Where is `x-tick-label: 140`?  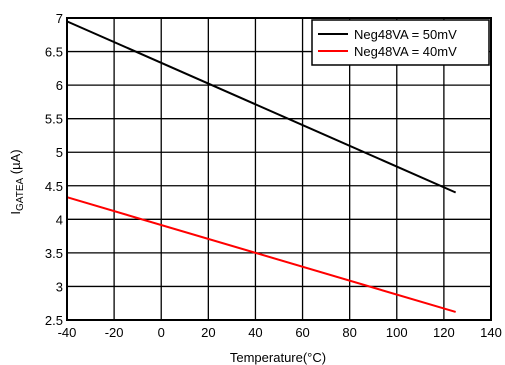
x-tick-label: 140 is located at coordinates (491, 332).